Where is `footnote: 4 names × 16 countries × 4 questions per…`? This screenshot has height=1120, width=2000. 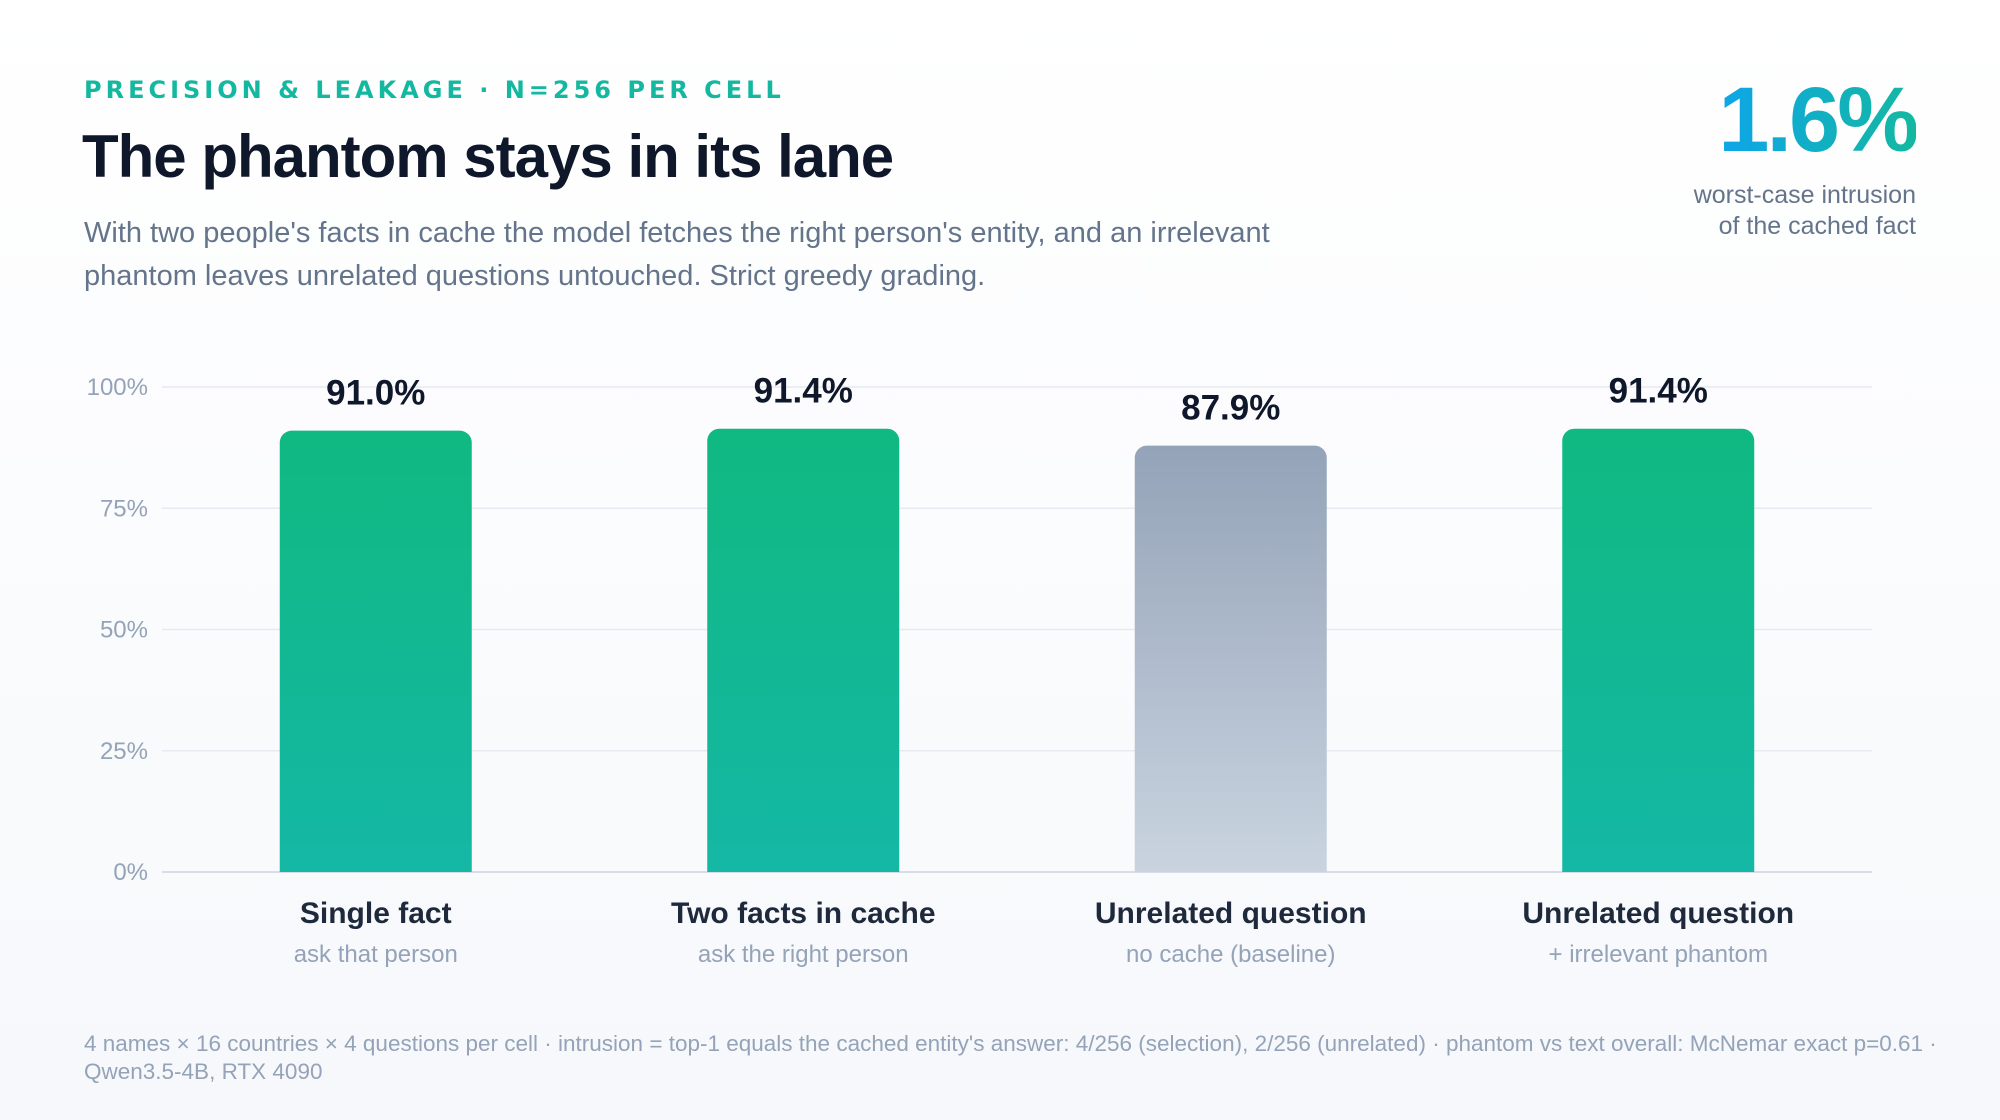
footnote: 4 names × 16 countries × 4 questions per… is located at coordinates (1010, 1057).